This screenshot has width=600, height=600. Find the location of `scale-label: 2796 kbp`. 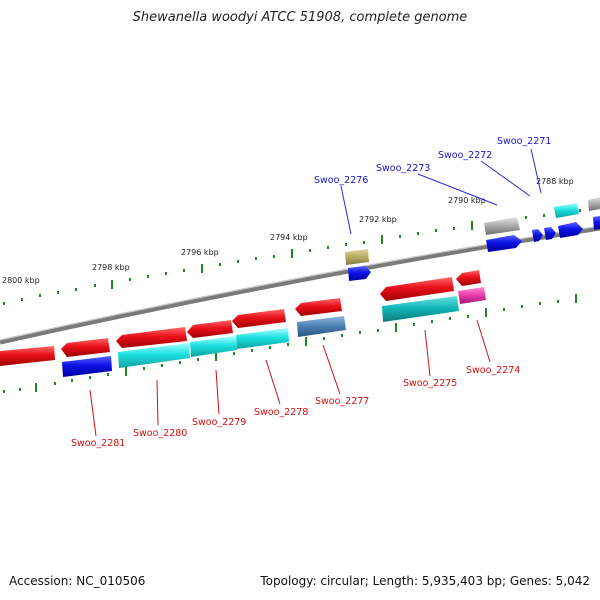

scale-label: 2796 kbp is located at coordinates (200, 252).